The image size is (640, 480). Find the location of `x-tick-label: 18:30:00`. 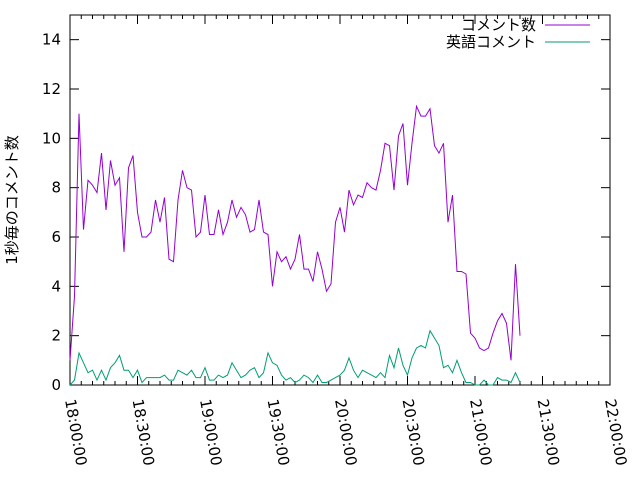

x-tick-label: 18:30:00 is located at coordinates (143, 432).